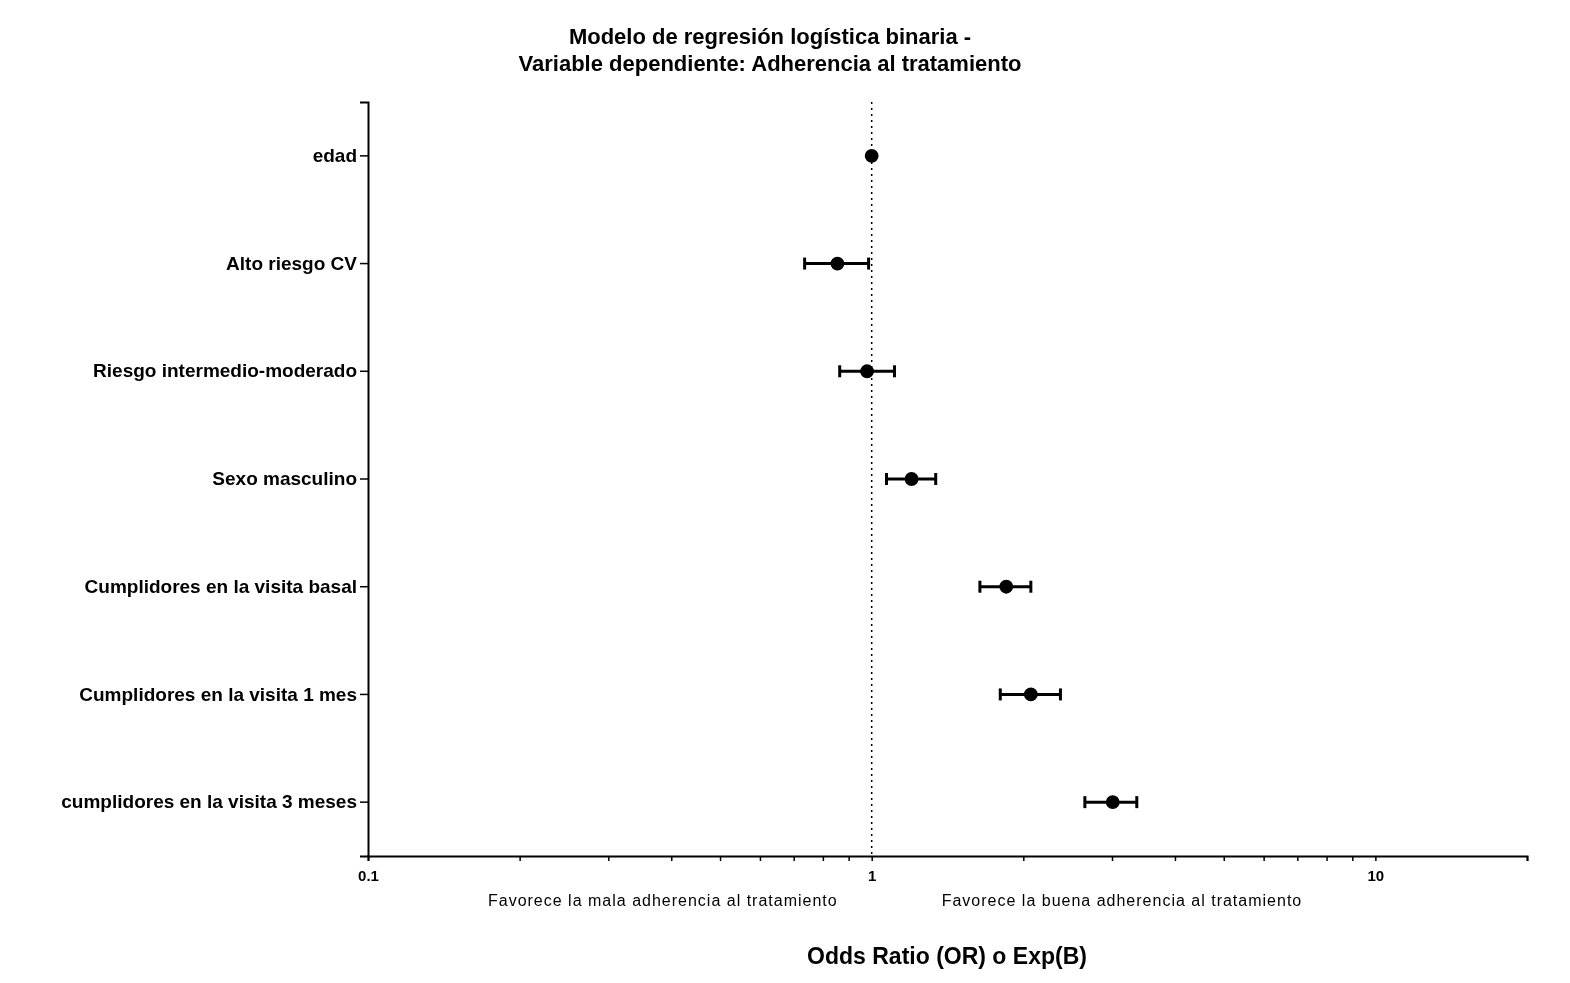  What do you see at coordinates (947, 956) in the screenshot?
I see `x-axis-title: Odds Ratio (OR) o Exp(B)` at bounding box center [947, 956].